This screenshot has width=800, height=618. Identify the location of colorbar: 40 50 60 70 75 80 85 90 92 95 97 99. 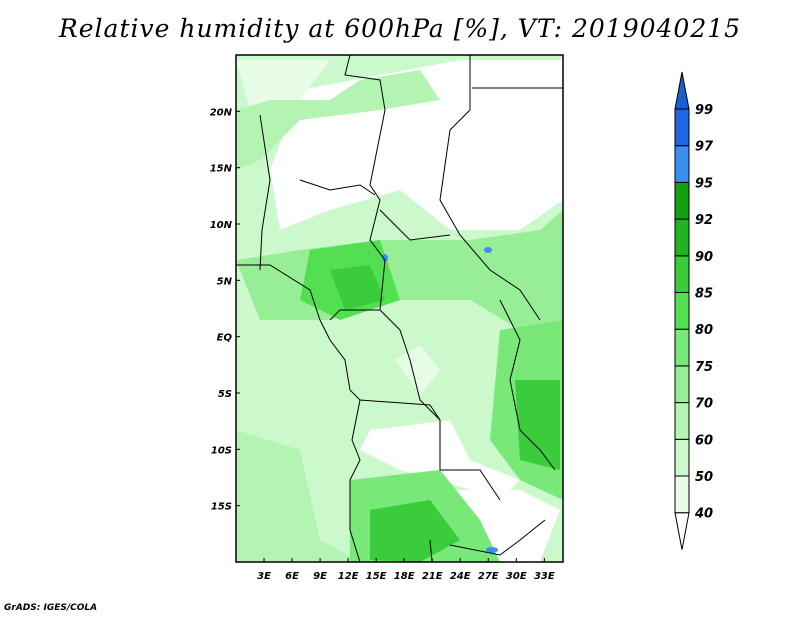
(694, 310).